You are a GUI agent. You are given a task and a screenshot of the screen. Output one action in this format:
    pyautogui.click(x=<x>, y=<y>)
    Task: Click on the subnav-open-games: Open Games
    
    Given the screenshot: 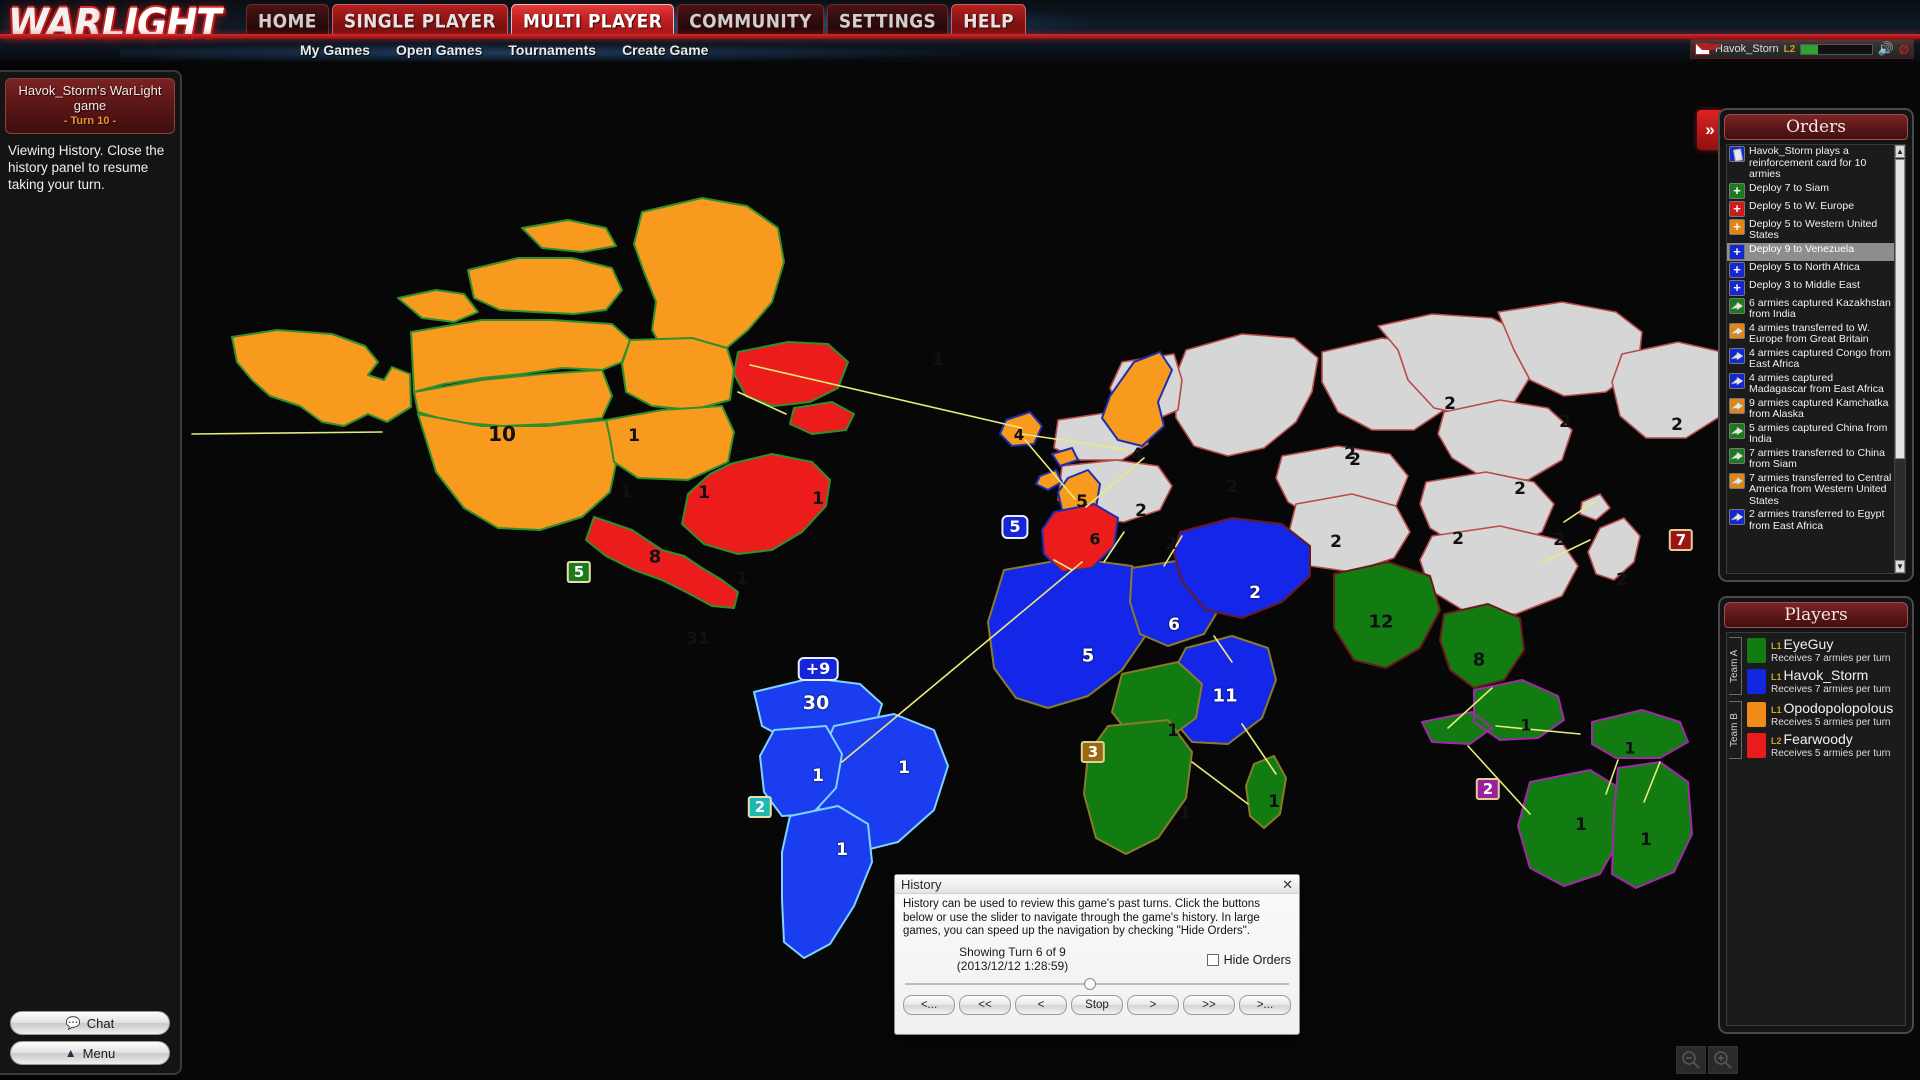 What is the action you would take?
    pyautogui.click(x=439, y=50)
    